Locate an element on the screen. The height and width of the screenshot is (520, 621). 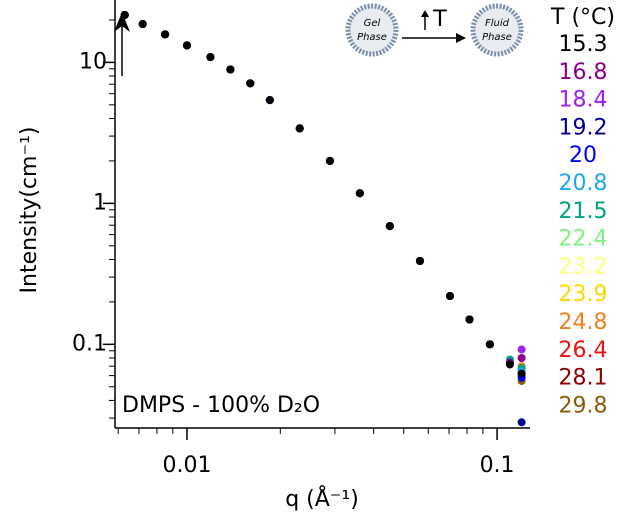
gel-label: Phase is located at coordinates (372, 37).